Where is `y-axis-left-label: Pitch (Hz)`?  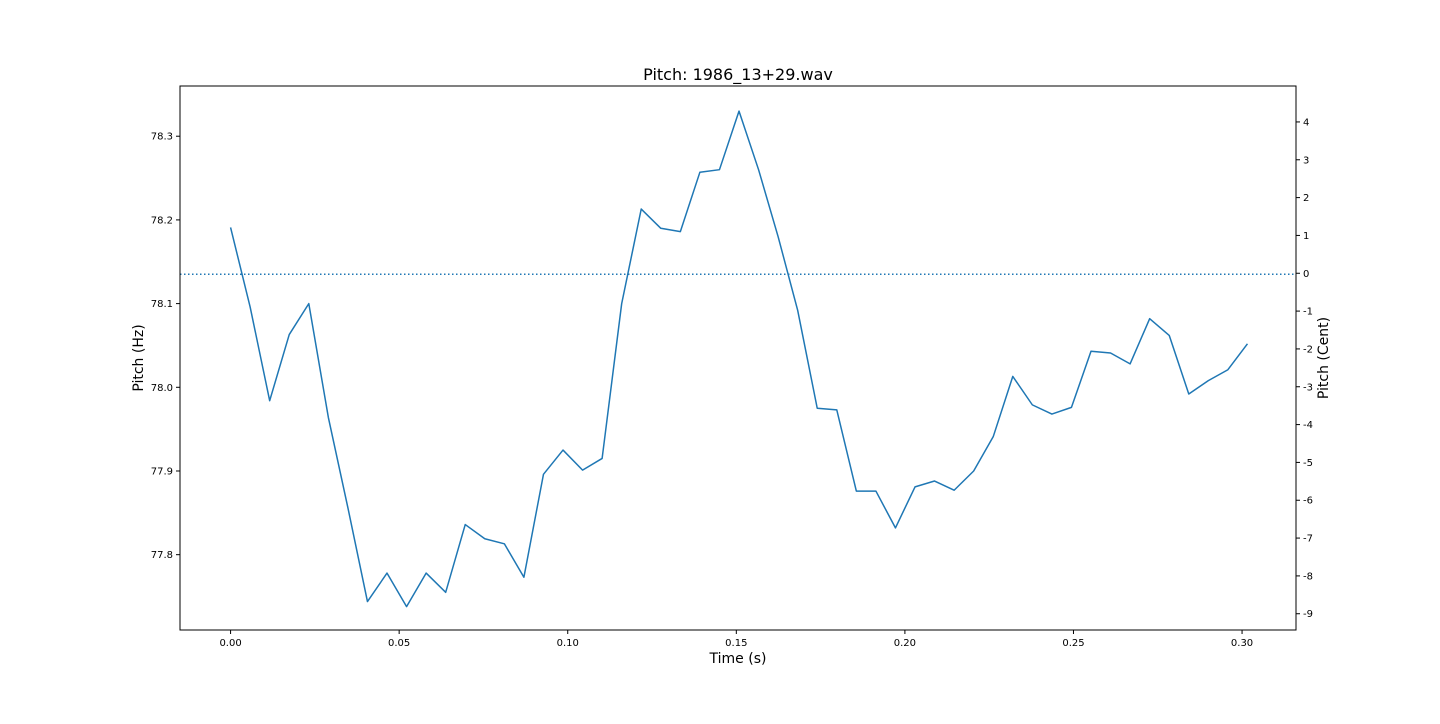 y-axis-left-label: Pitch (Hz) is located at coordinates (139, 357).